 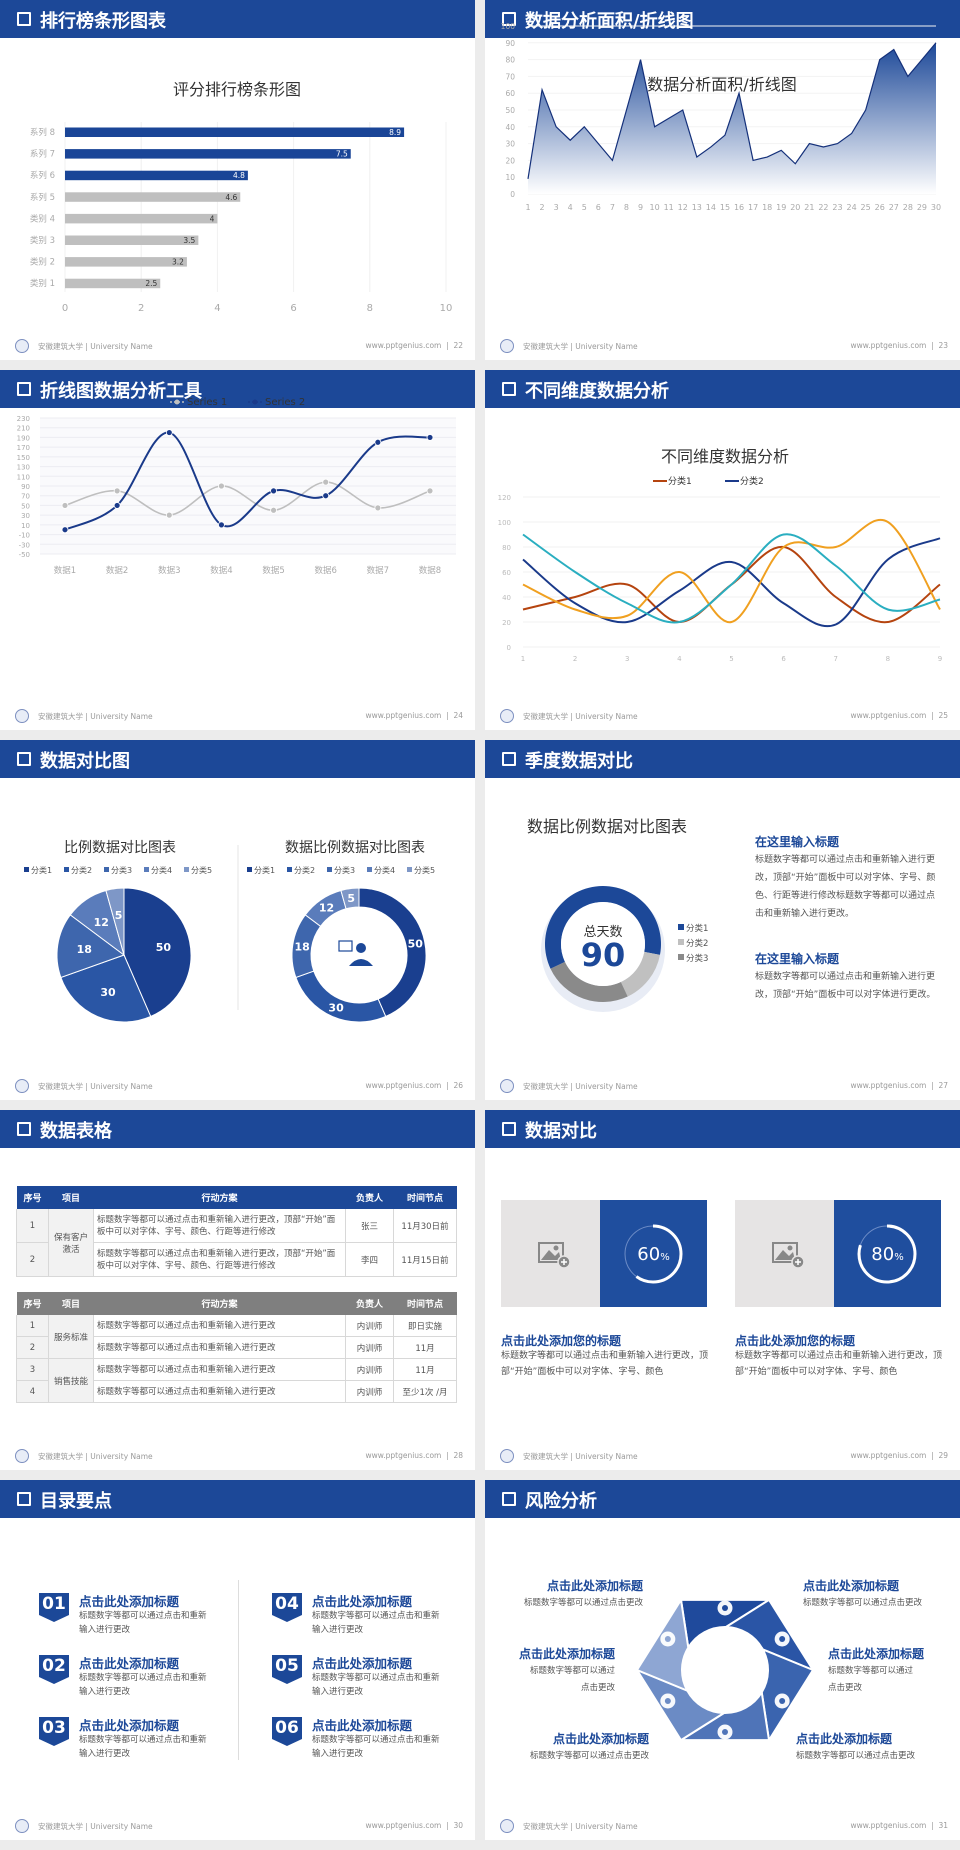 I want to click on footer-university: 安徽建筑大学 | University Name, so click(x=580, y=1826).